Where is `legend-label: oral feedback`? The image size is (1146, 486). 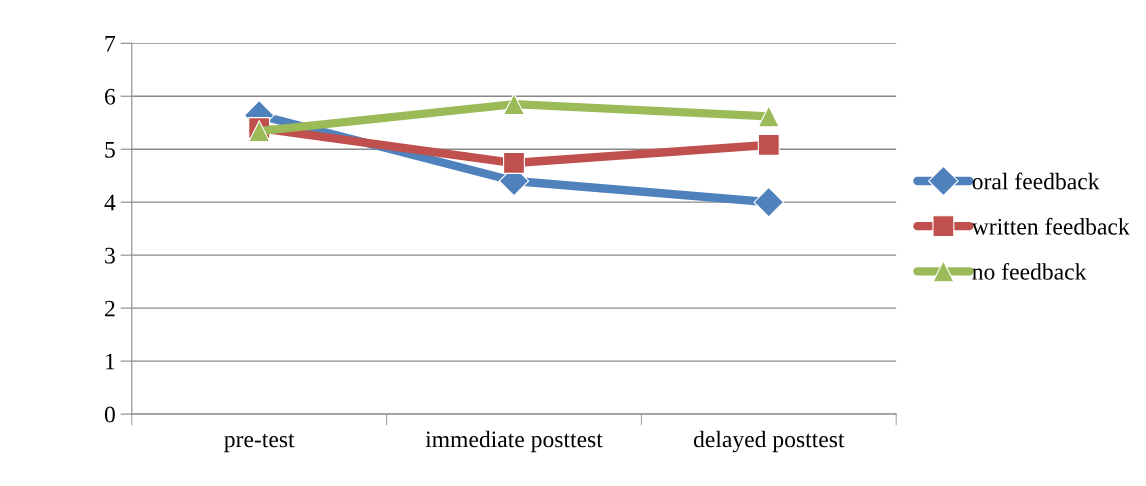 legend-label: oral feedback is located at coordinates (1036, 181).